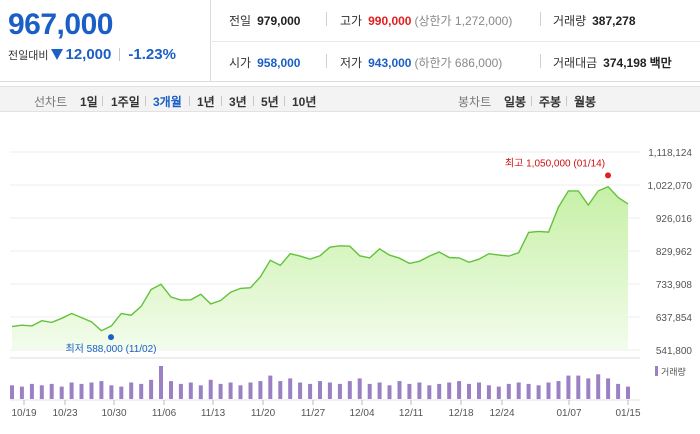 This screenshot has width=700, height=434. What do you see at coordinates (674, 351) in the screenshot?
I see `y-tick-label: 541,800` at bounding box center [674, 351].